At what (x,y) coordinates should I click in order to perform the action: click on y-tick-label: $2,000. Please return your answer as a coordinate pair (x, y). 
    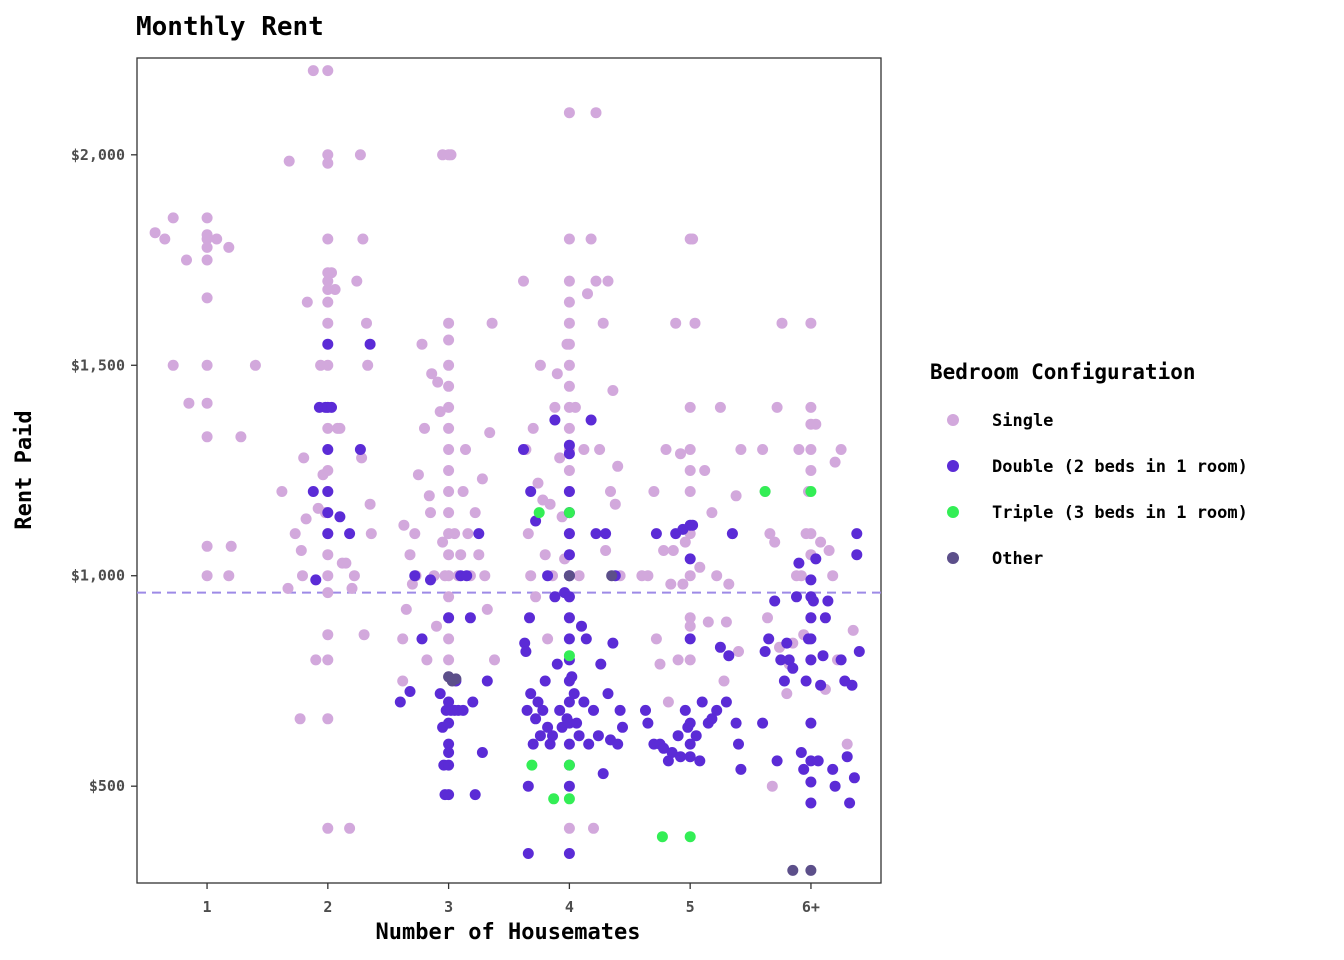
    Looking at the image, I should click on (98, 155).